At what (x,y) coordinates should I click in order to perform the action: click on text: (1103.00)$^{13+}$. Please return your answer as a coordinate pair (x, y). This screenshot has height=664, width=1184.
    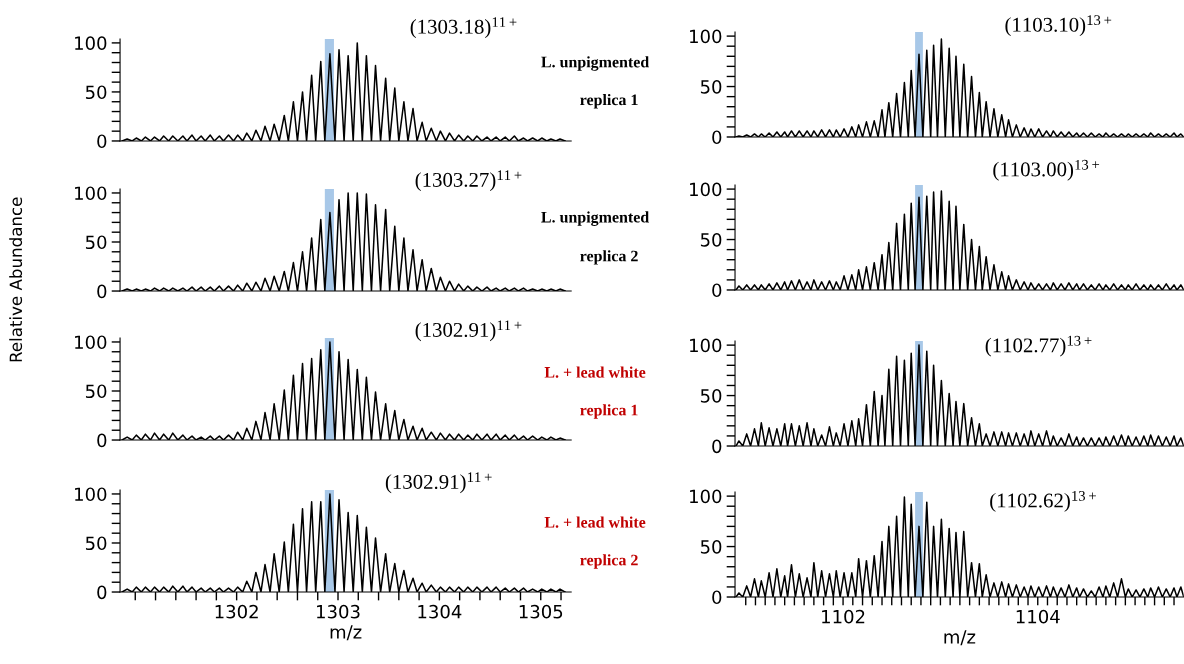
    Looking at the image, I should click on (1046, 170).